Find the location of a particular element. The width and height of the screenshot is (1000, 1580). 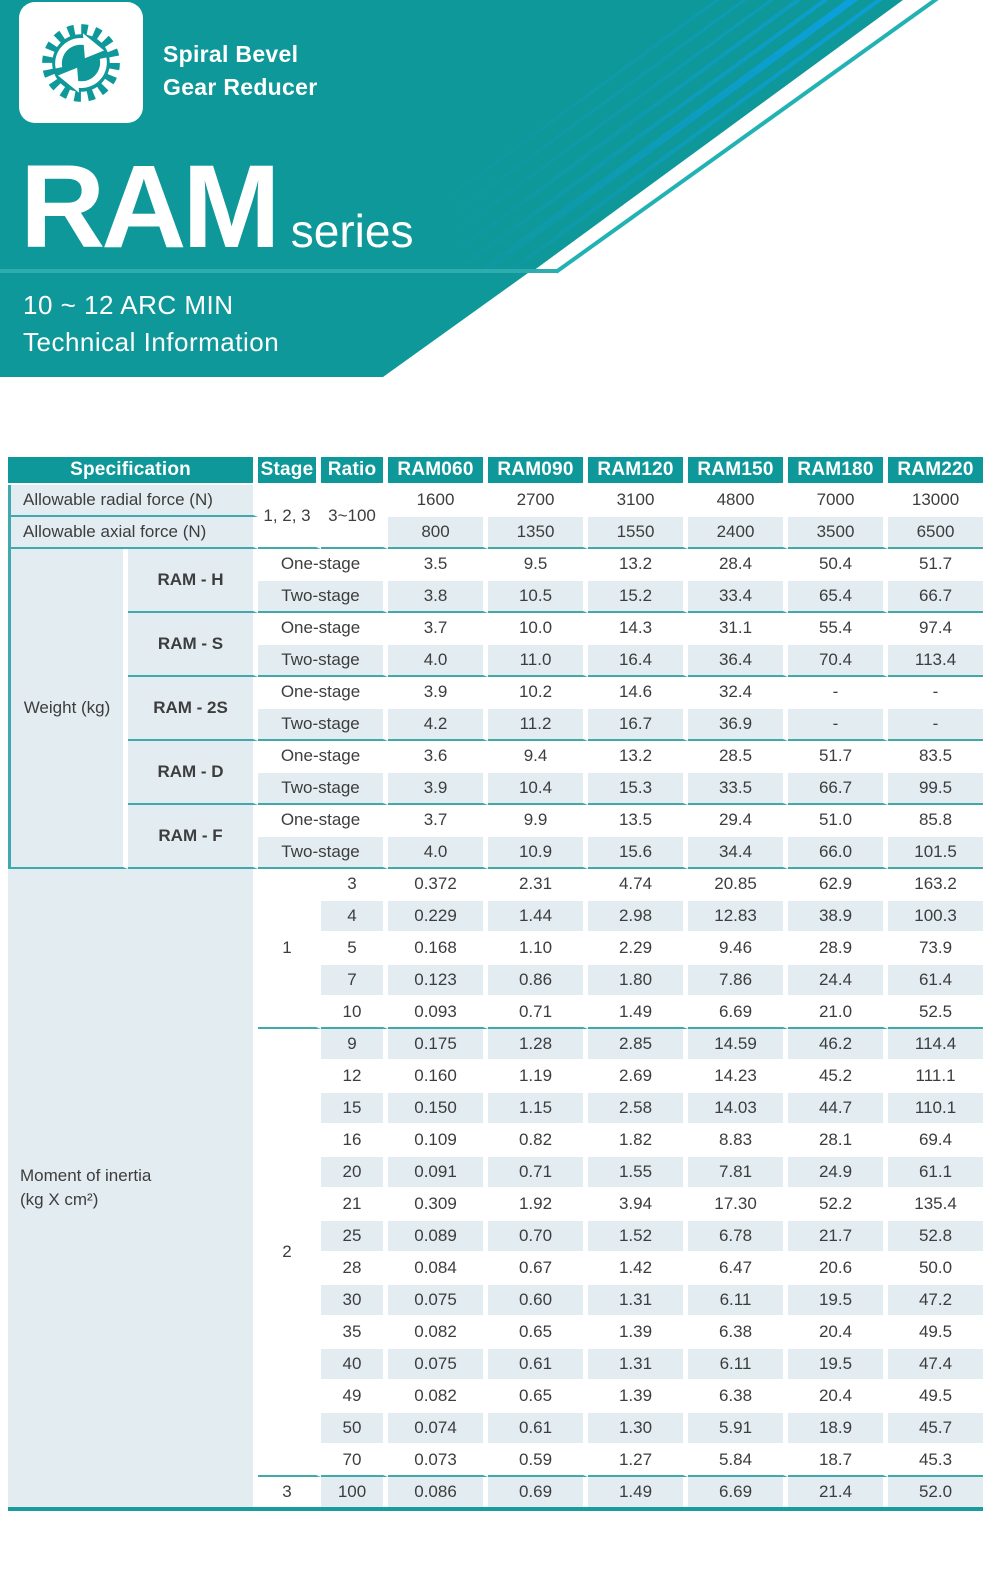

value-cell: 32.4 is located at coordinates (738, 693).